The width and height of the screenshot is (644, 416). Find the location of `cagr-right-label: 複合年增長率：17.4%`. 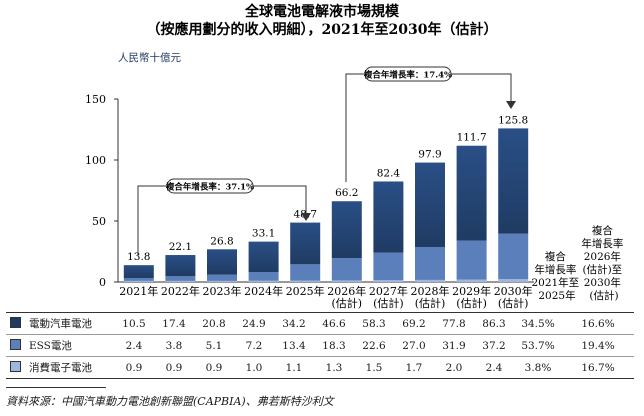

cagr-right-label: 複合年增長率：17.4% is located at coordinates (407, 75).